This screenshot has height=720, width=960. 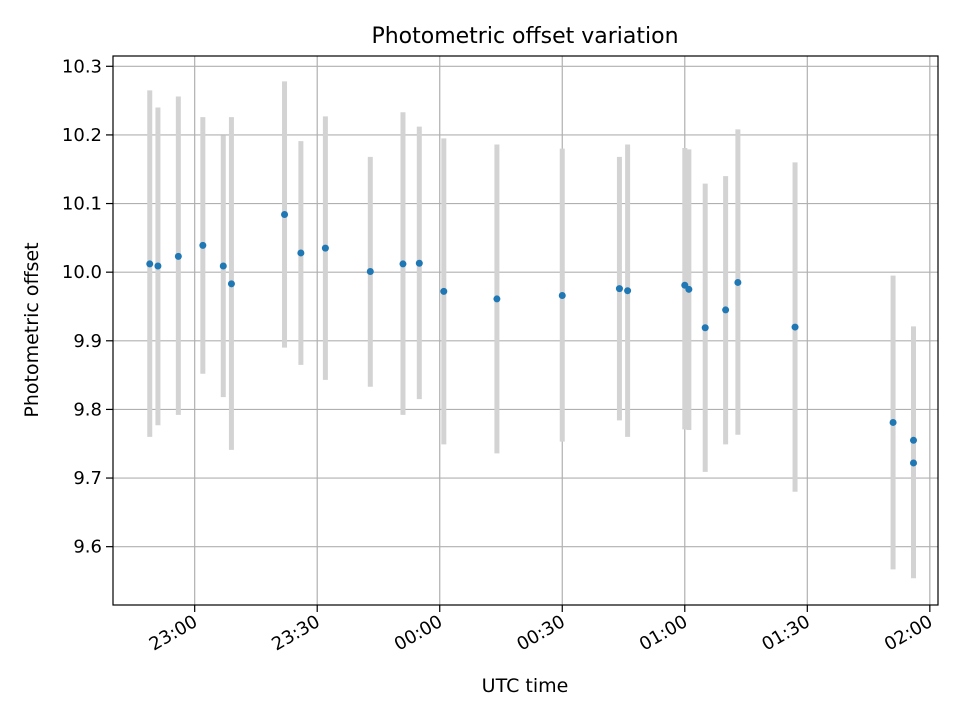 I want to click on y-tick-label: 10.1, so click(x=82, y=204).